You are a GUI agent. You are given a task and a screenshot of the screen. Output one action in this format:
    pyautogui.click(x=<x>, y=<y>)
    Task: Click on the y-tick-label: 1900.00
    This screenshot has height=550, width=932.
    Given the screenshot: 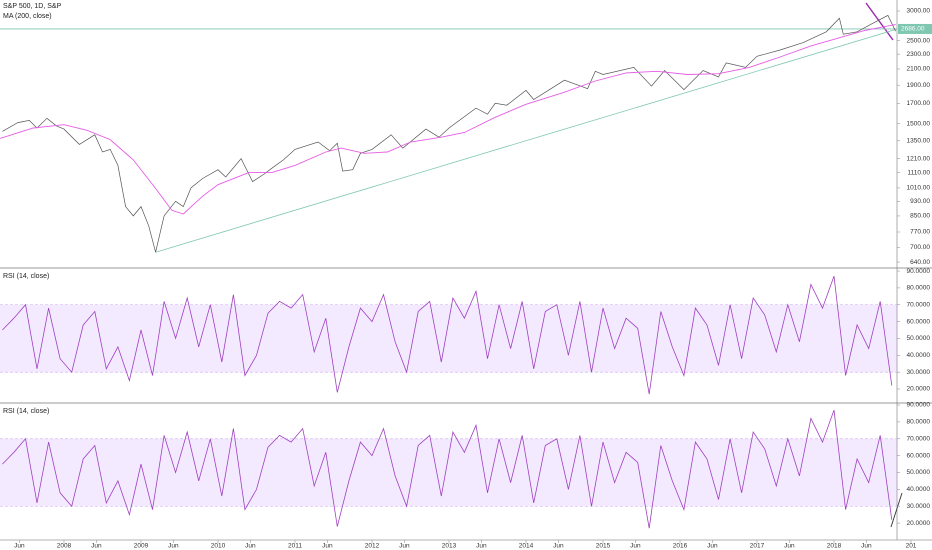 What is the action you would take?
    pyautogui.click(x=919, y=85)
    